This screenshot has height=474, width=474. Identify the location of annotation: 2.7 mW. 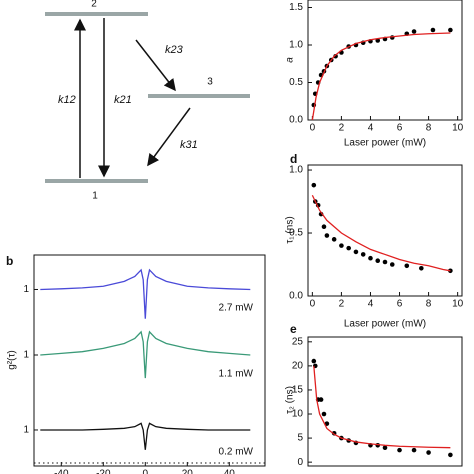
(236, 308).